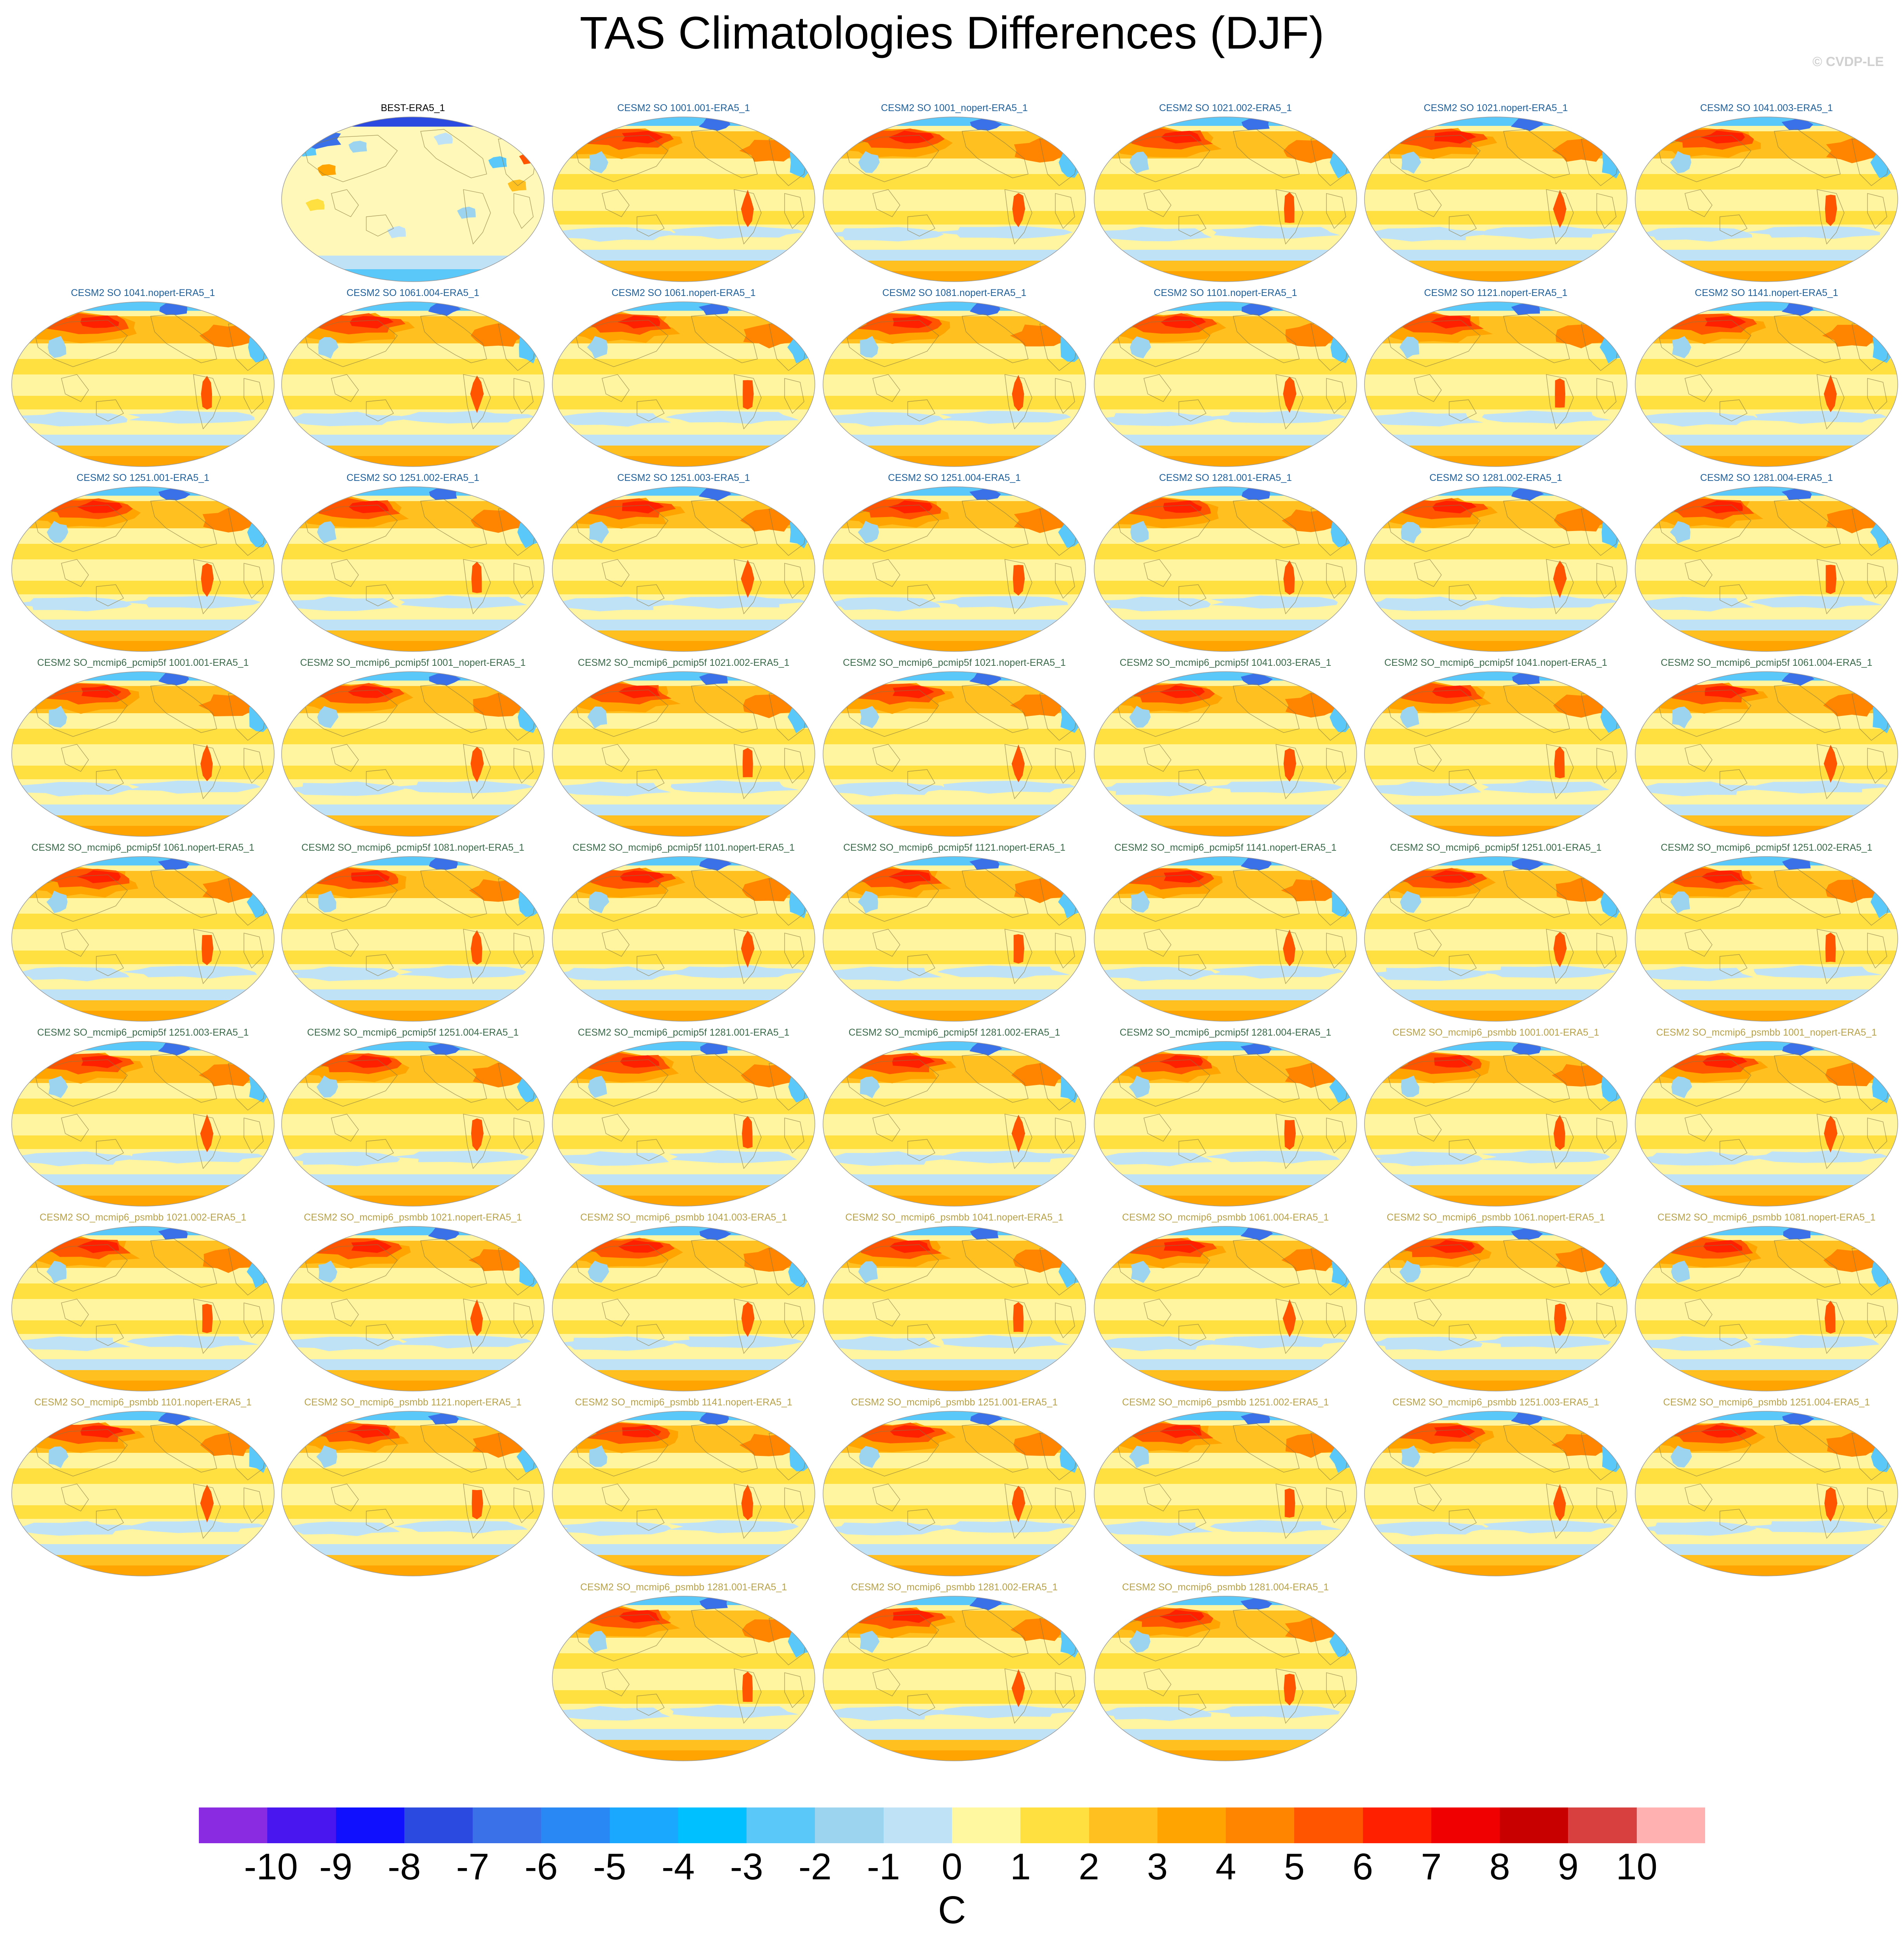 The width and height of the screenshot is (1904, 1938). I want to click on map-panel: CESM2 SO_mcmip6_pcmip5f 1021.002-ERA5_1, so click(684, 747).